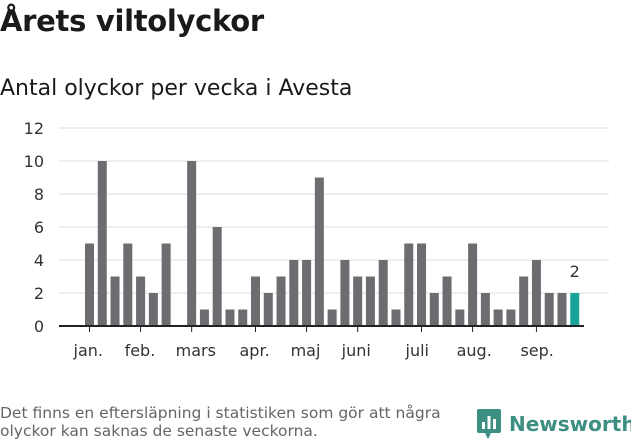  What do you see at coordinates (39, 227) in the screenshot?
I see `y-tick-label: 6` at bounding box center [39, 227].